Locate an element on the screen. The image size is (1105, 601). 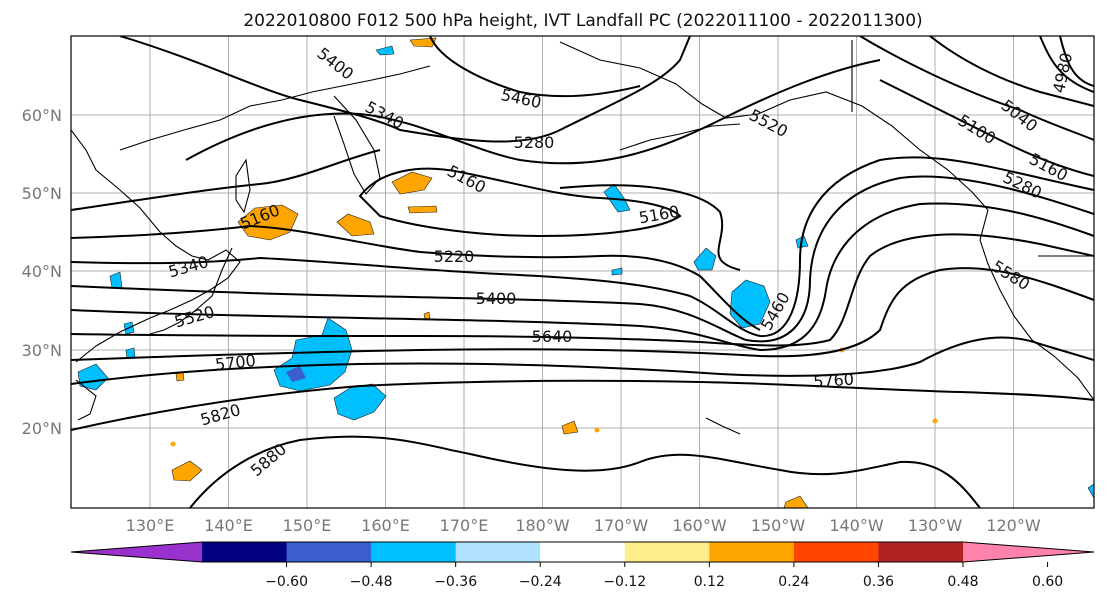
coastline-sakhalin is located at coordinates (243, 186).